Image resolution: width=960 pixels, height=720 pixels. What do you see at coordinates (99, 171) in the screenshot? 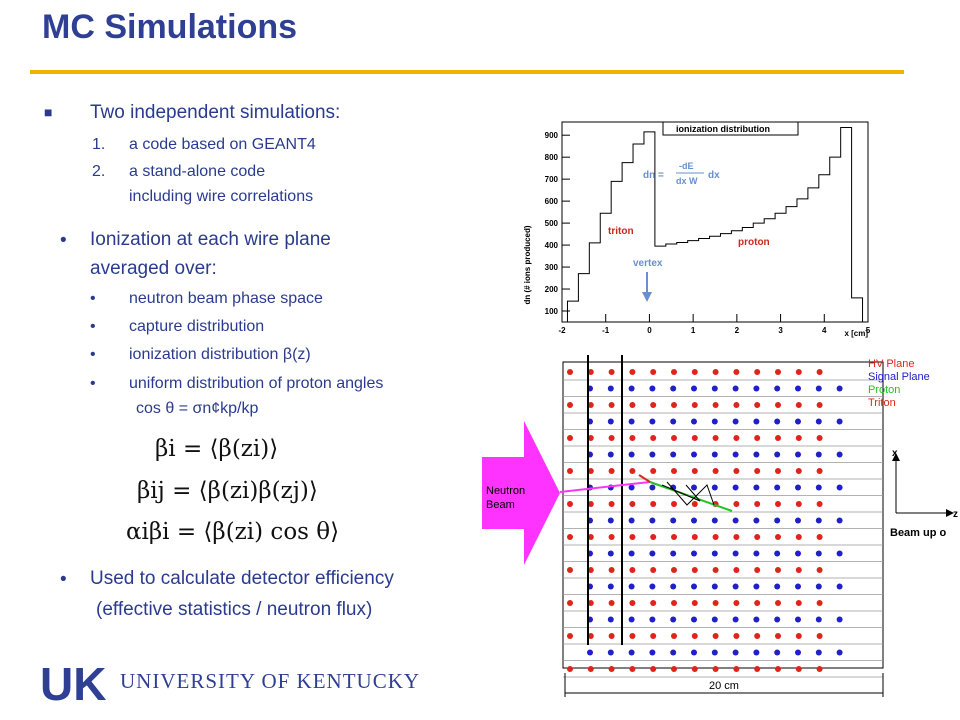
I see `sub-num-2: 2.` at bounding box center [99, 171].